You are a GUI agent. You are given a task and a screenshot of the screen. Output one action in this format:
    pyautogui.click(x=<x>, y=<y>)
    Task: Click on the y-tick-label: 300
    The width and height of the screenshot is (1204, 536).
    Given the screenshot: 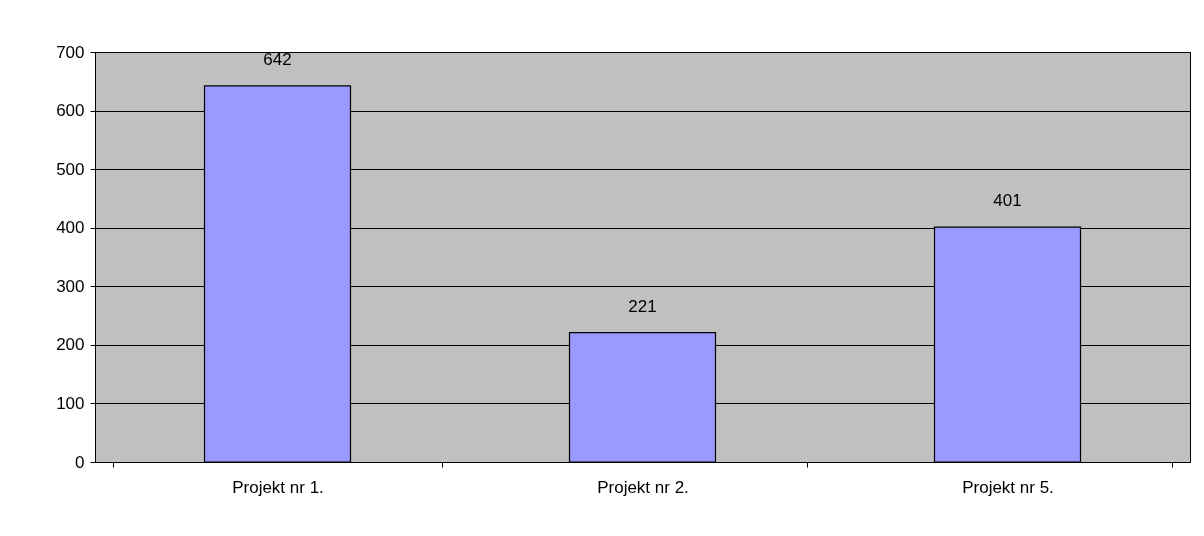 What is the action you would take?
    pyautogui.click(x=70, y=286)
    